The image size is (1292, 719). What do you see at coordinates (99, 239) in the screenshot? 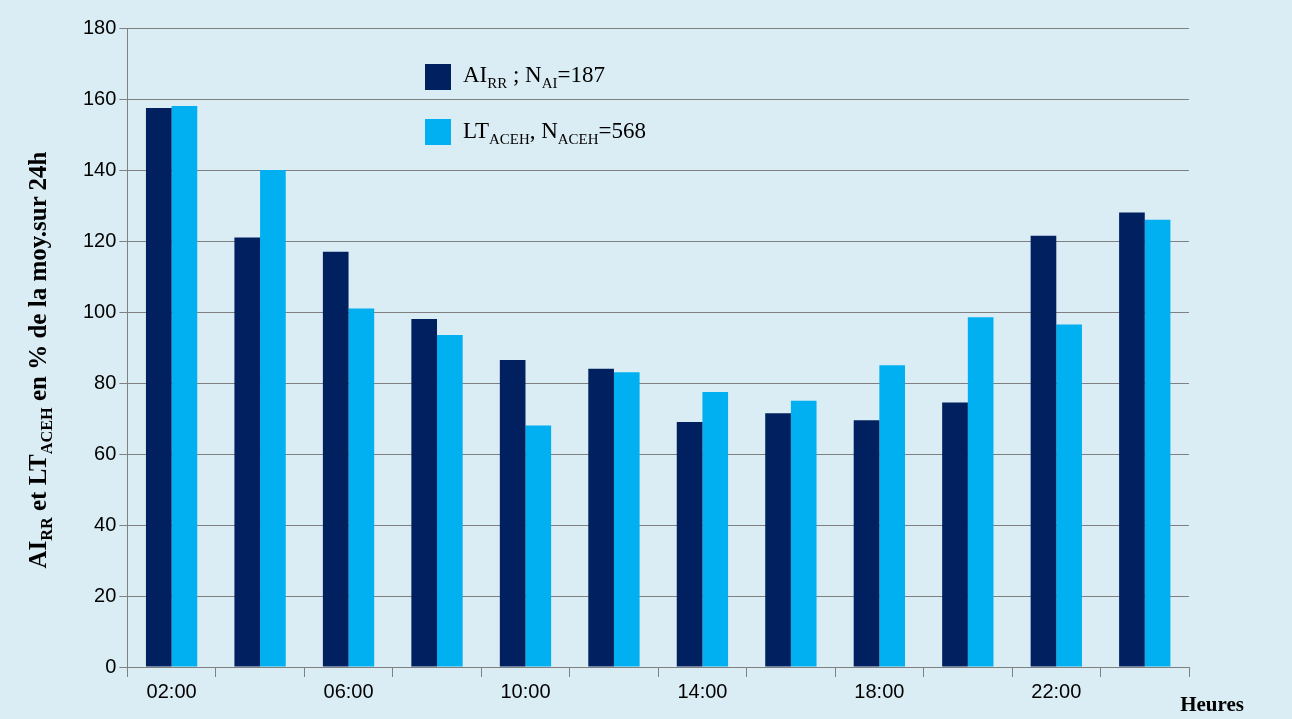
I see `y-tick-label: 120` at bounding box center [99, 239].